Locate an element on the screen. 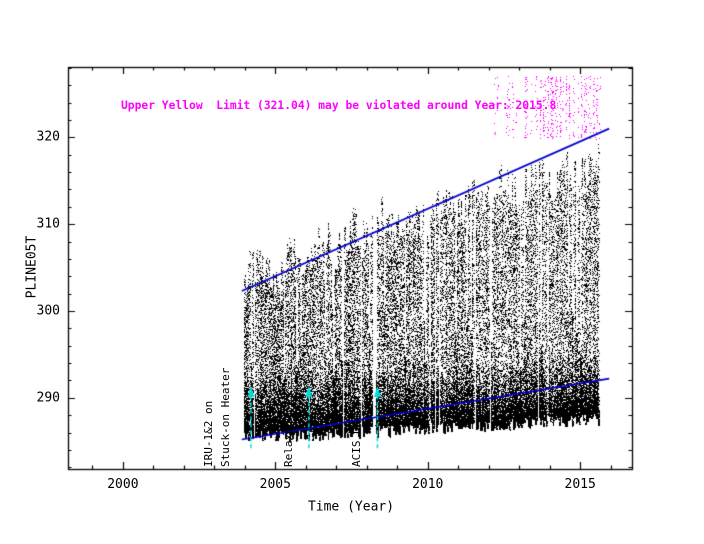 The image size is (704, 544). x-tick-label: 2015 is located at coordinates (580, 484).